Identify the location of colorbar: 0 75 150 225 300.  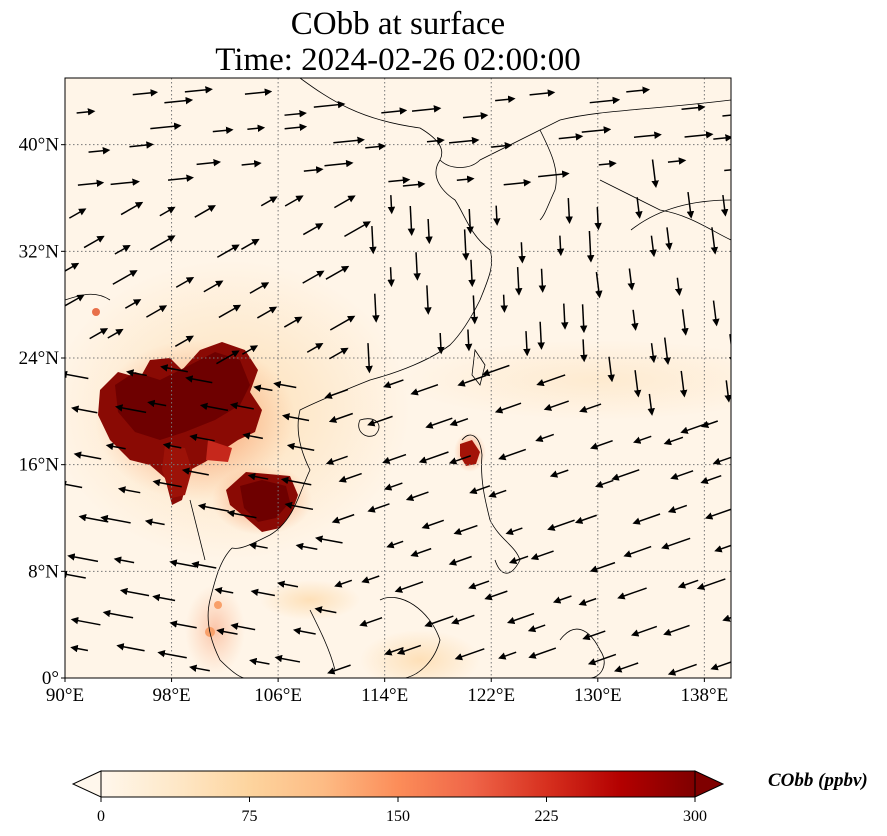
(398, 797).